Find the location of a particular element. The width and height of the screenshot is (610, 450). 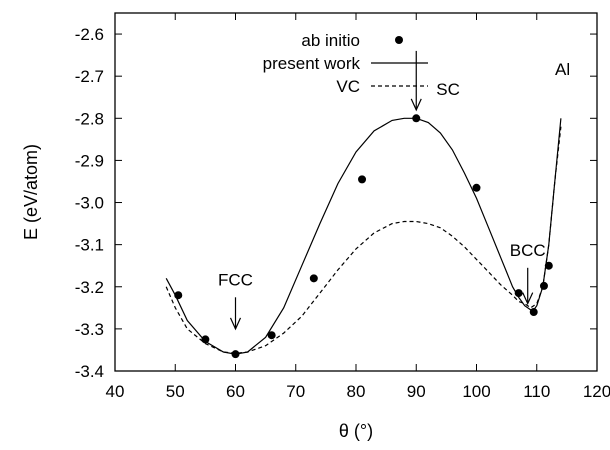

x-tick-label: 60 is located at coordinates (235, 391).